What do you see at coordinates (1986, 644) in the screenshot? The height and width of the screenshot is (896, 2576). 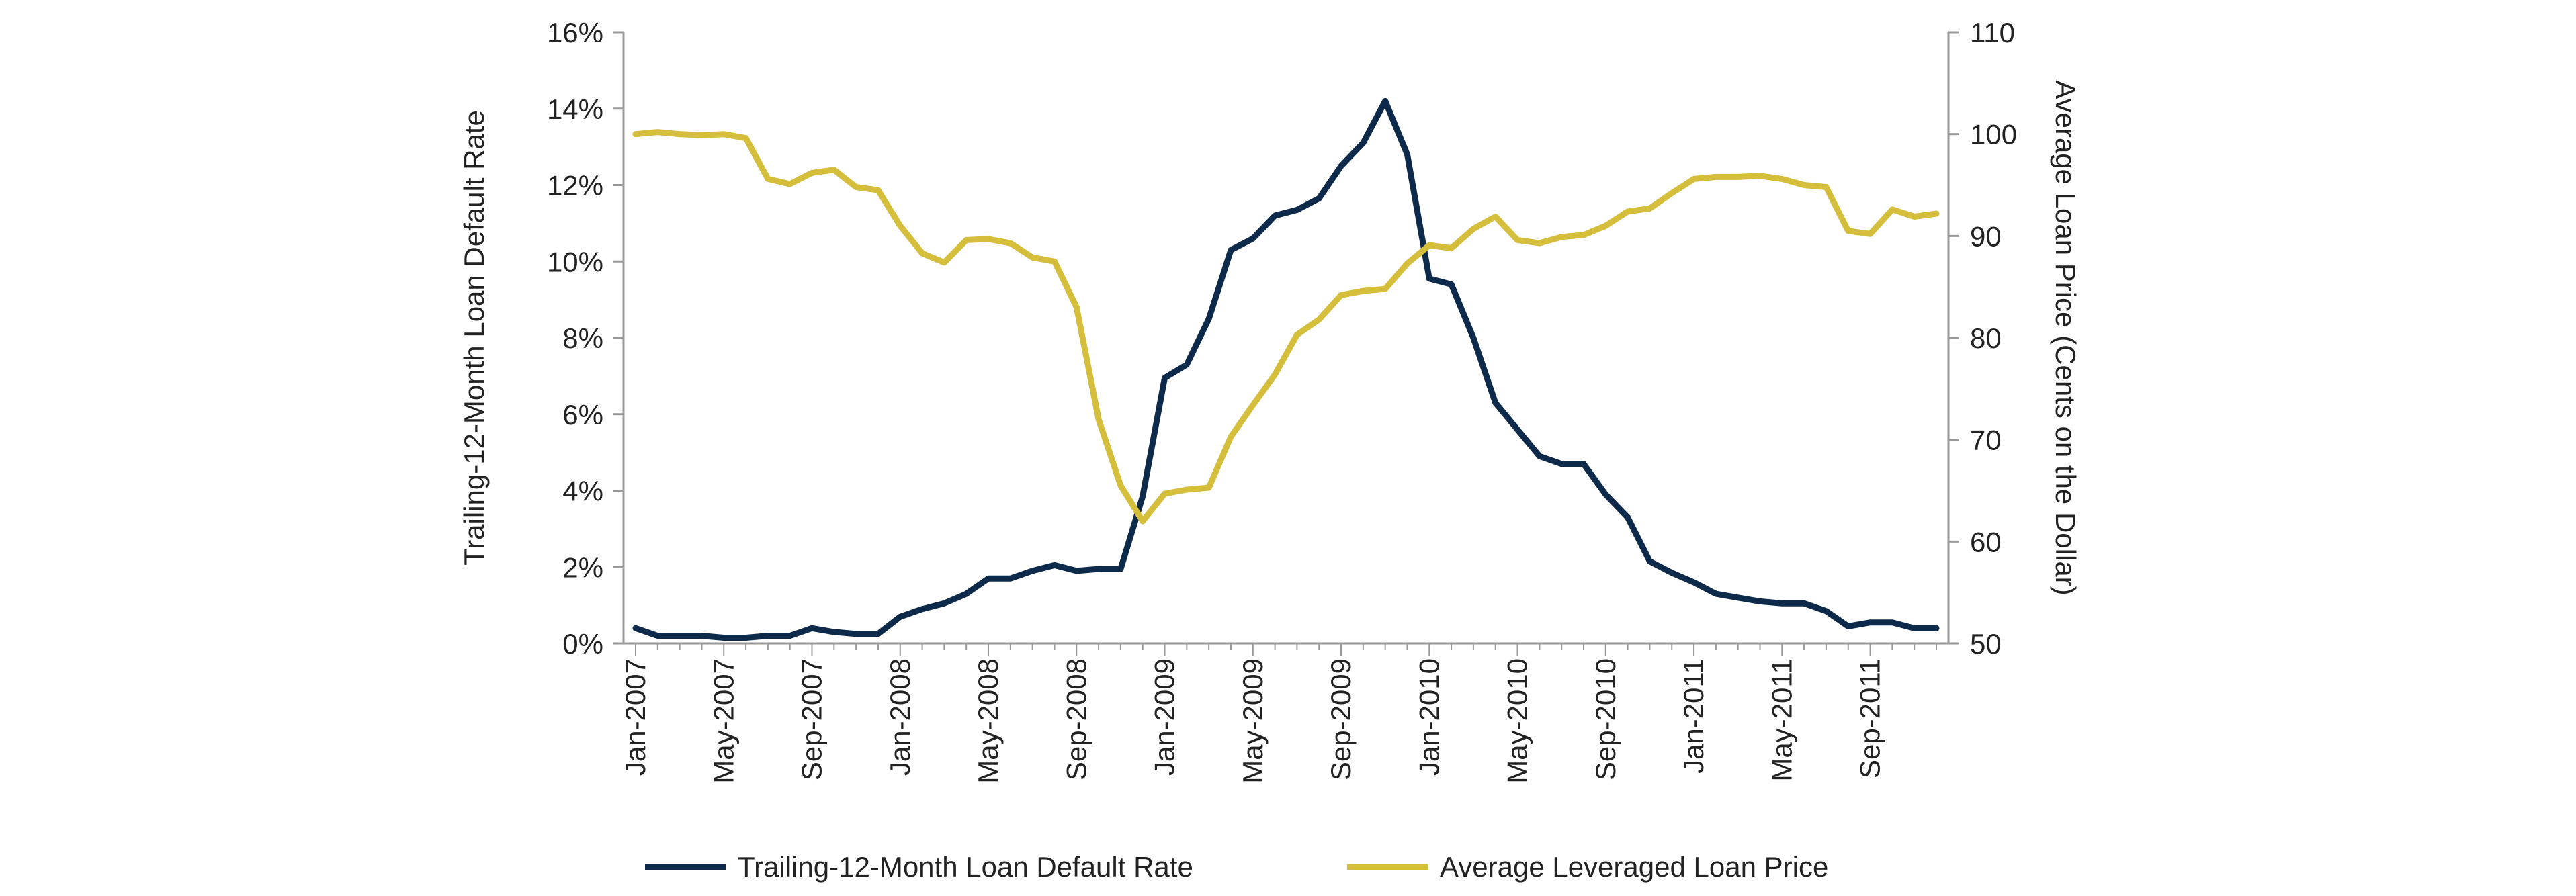 I see `right-tick-label: 50` at bounding box center [1986, 644].